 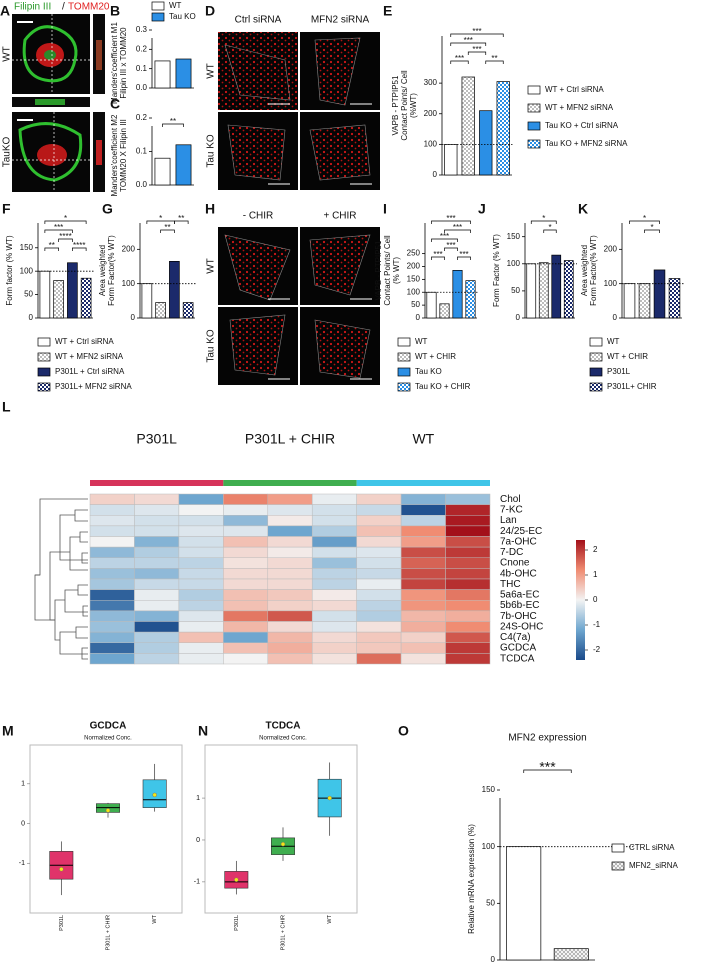 What do you see at coordinates (595, 599) in the screenshot?
I see `colorbar-label: 0` at bounding box center [595, 599].